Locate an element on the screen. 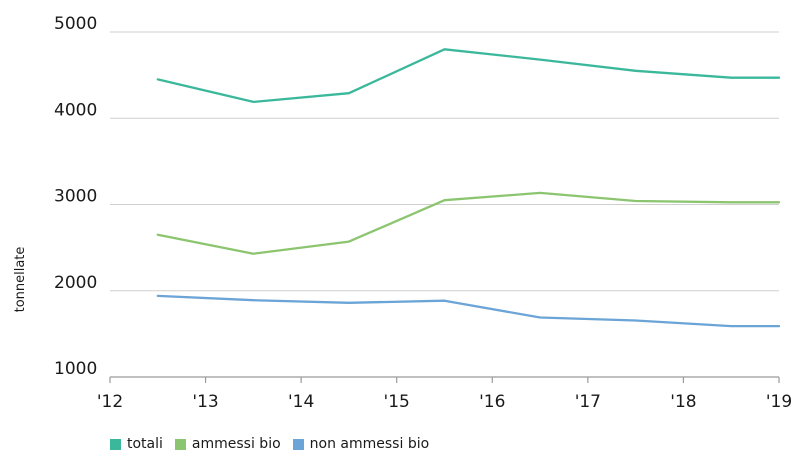 This screenshot has width=792, height=453. y-tick-label: 1000 is located at coordinates (75, 369).